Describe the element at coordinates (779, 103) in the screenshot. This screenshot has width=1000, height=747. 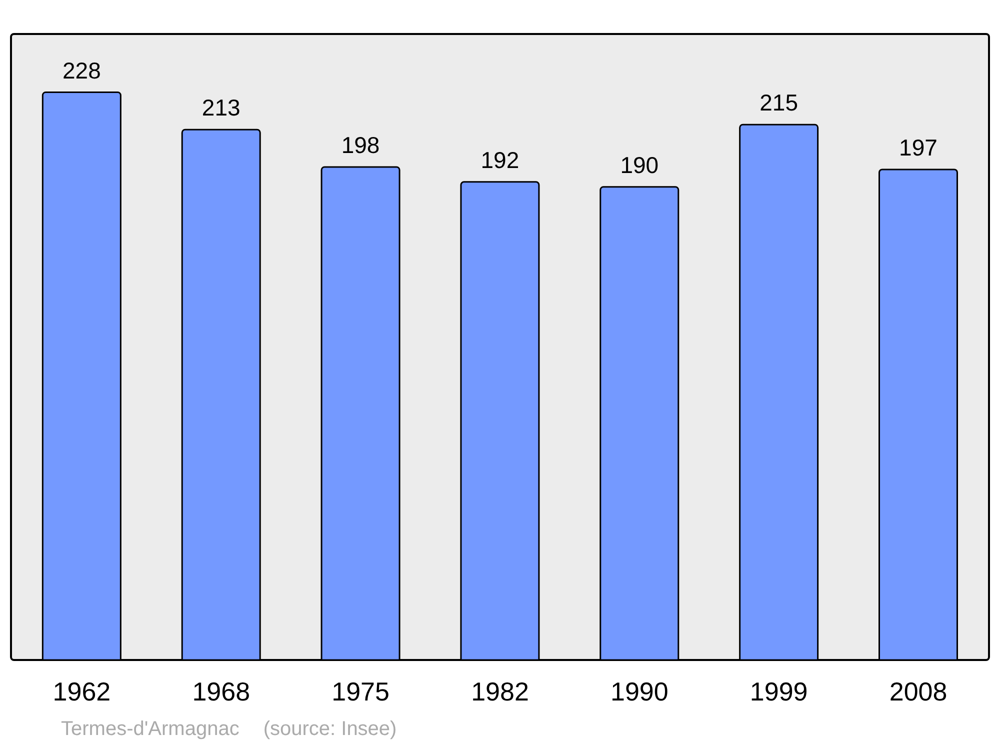
I see `data-label: 215` at that location.